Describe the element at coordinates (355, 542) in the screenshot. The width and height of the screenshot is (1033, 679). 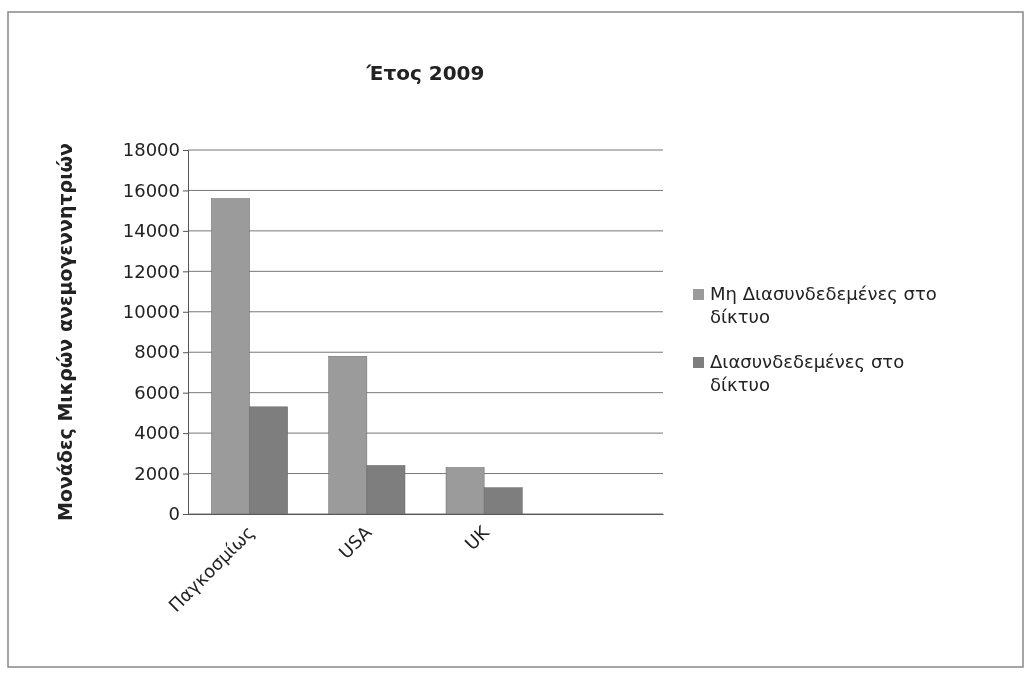
I see `x-tick-label: USA` at that location.